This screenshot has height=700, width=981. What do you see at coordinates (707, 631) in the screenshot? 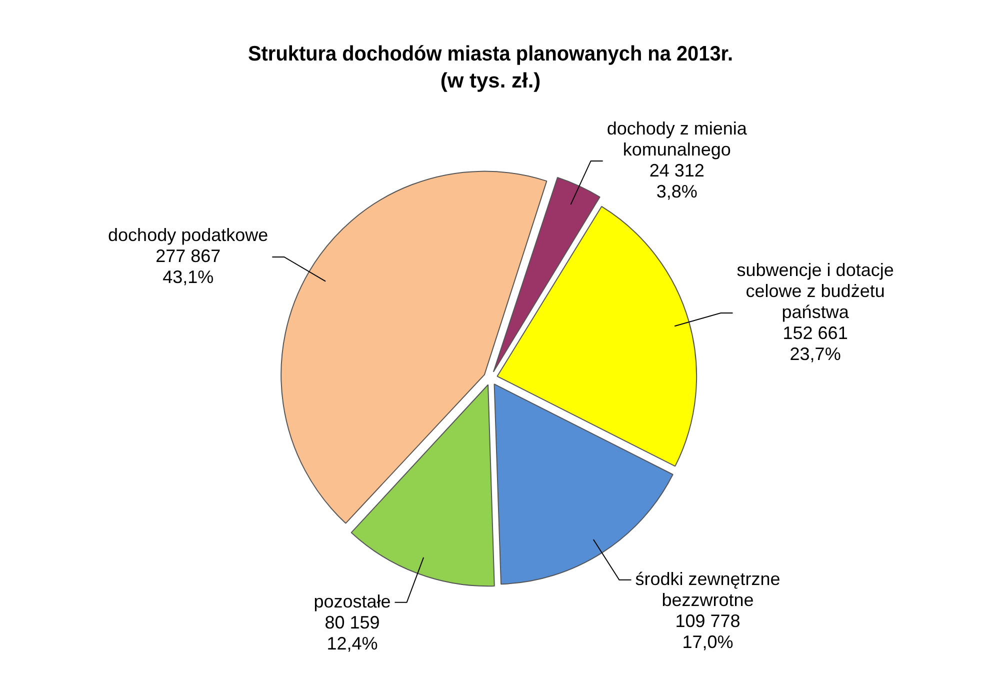
I see `data-label: 109 778 17,0%` at bounding box center [707, 631].